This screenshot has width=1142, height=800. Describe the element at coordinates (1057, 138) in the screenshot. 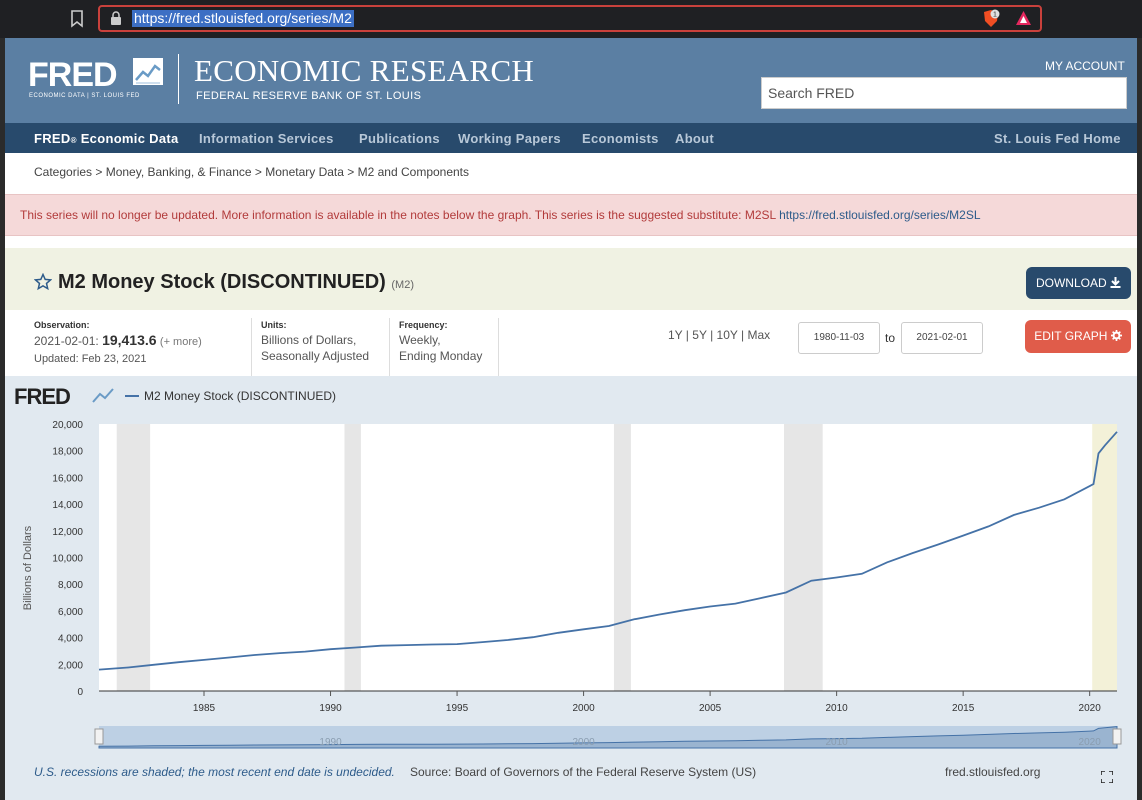

I see `nav-st-louis-fed-home: St. Louis Fed Home` at that location.